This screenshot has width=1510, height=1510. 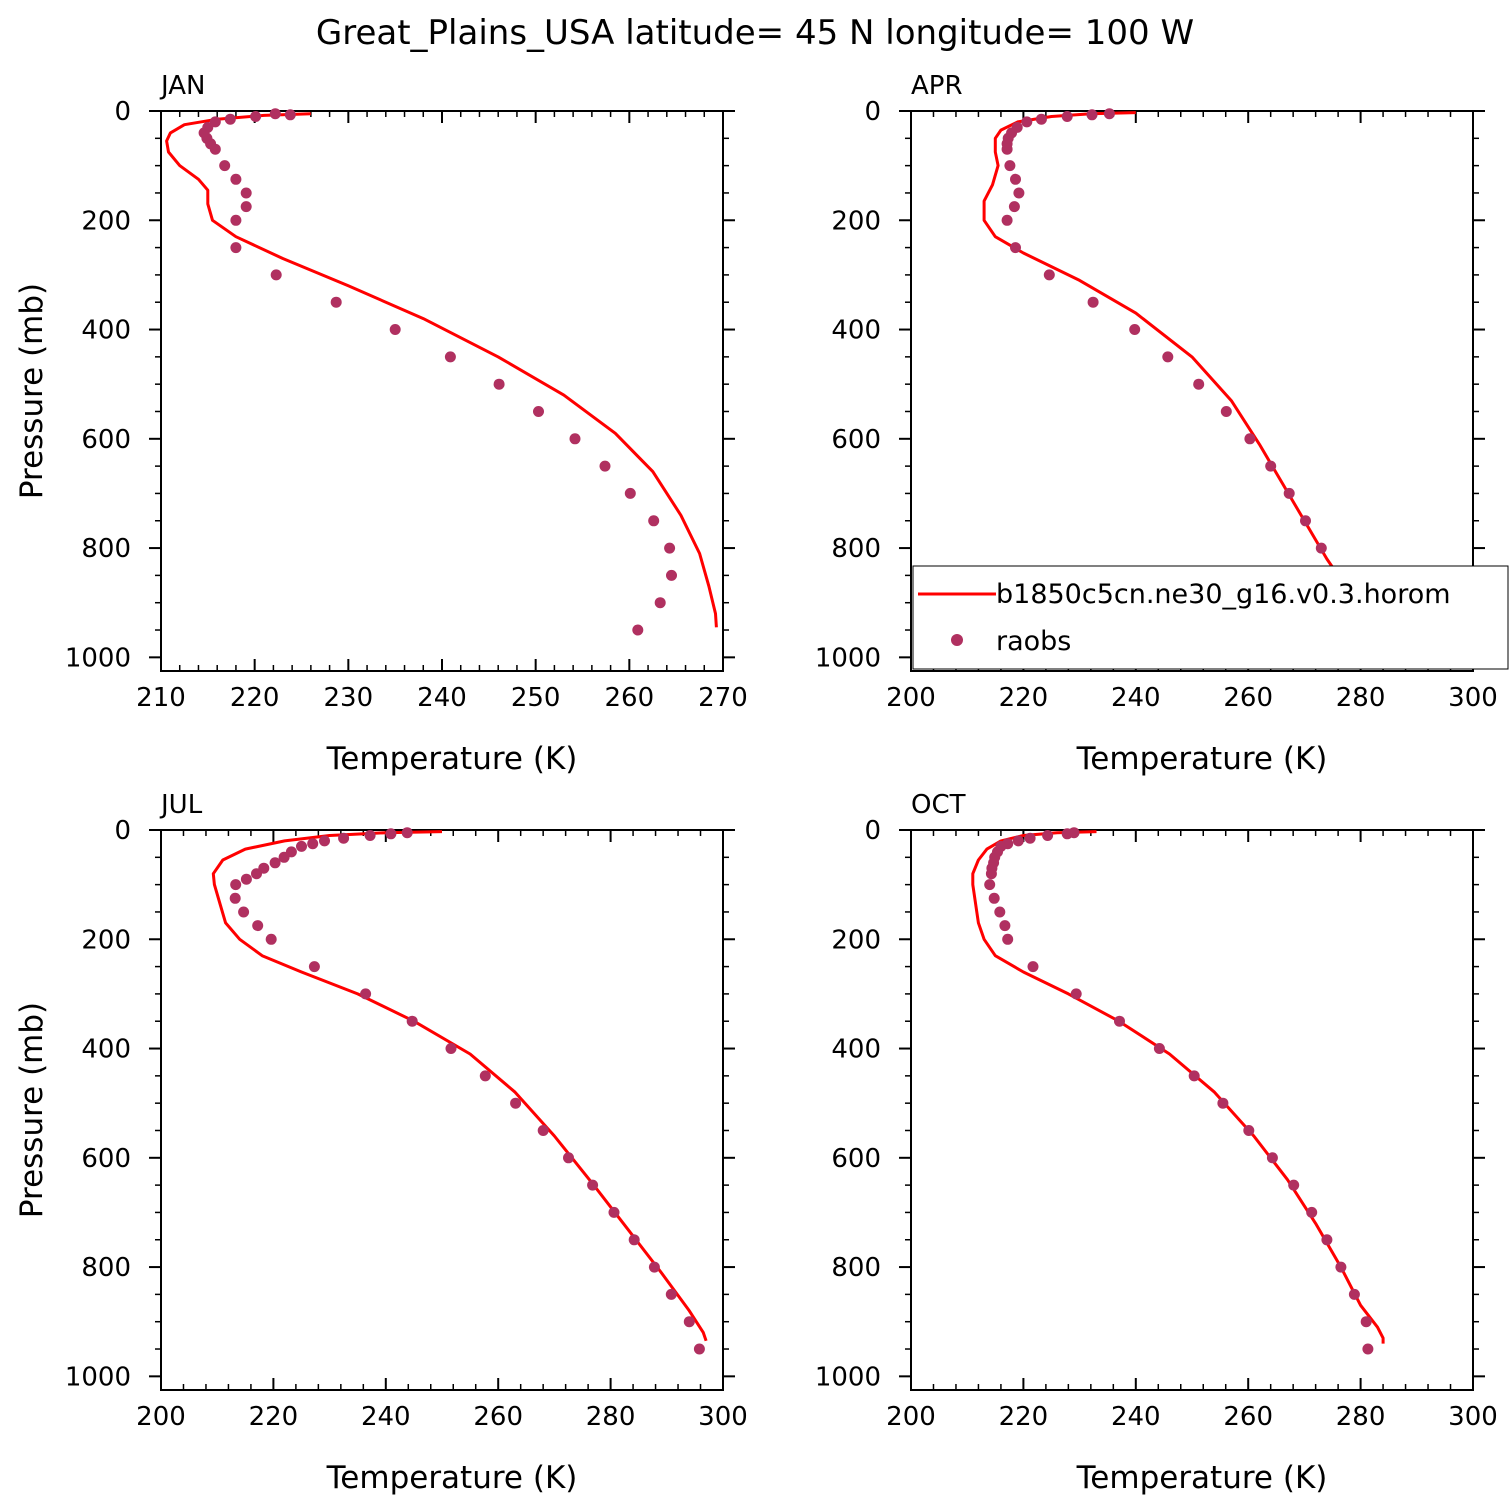 What do you see at coordinates (452, 1478) in the screenshot?
I see `x-axis-title: Temperature (K)` at bounding box center [452, 1478].